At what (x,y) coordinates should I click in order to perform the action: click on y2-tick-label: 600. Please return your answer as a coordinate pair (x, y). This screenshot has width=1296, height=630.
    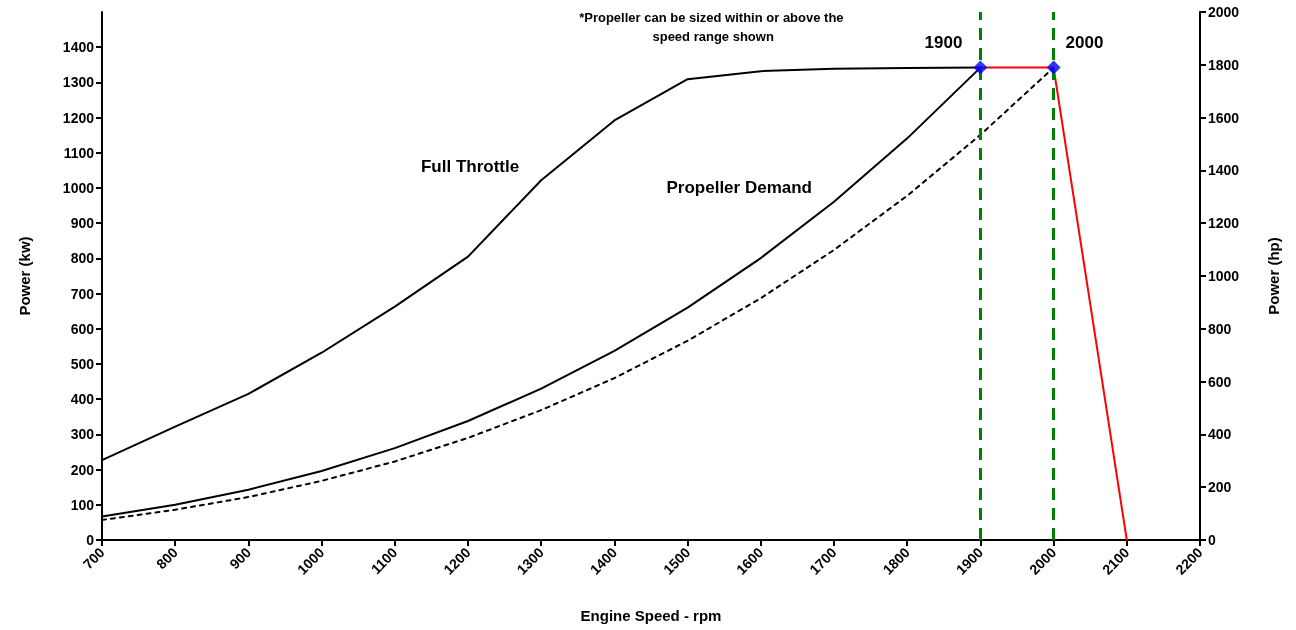
    Looking at the image, I should click on (1220, 381).